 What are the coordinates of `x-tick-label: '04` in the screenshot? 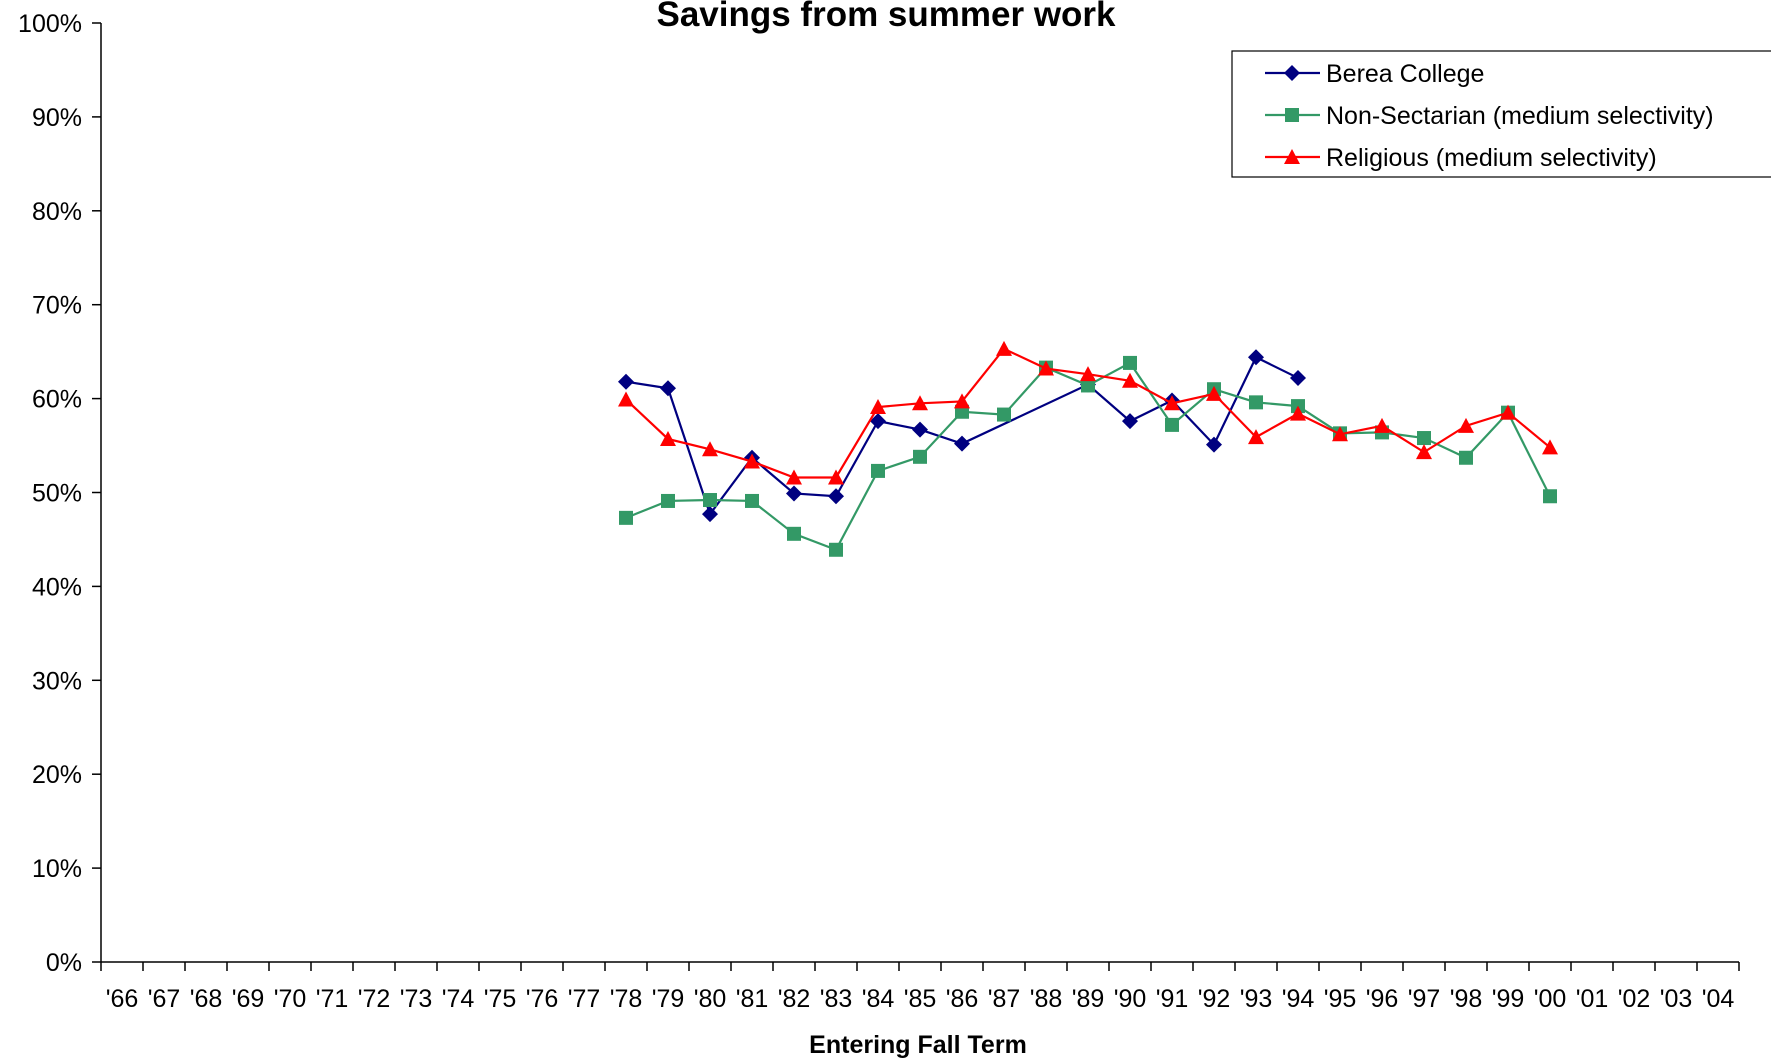 It's located at (1718, 999).